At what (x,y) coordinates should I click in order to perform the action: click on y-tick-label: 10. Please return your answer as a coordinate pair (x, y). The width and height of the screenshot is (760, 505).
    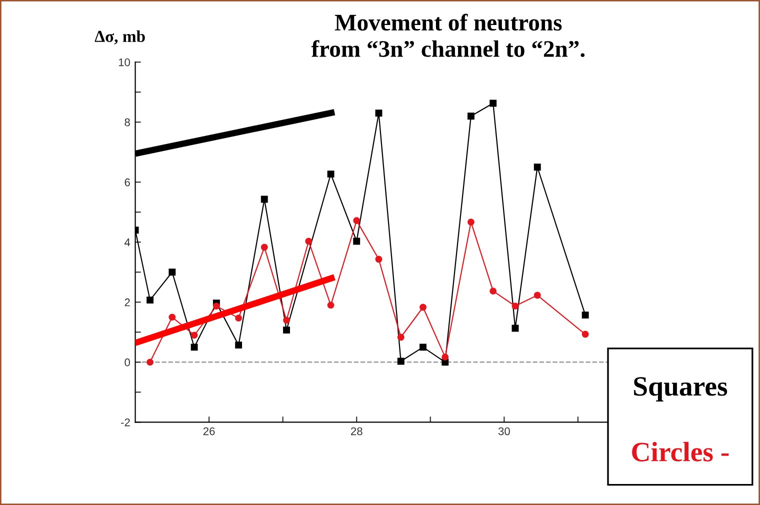
    Looking at the image, I should click on (124, 62).